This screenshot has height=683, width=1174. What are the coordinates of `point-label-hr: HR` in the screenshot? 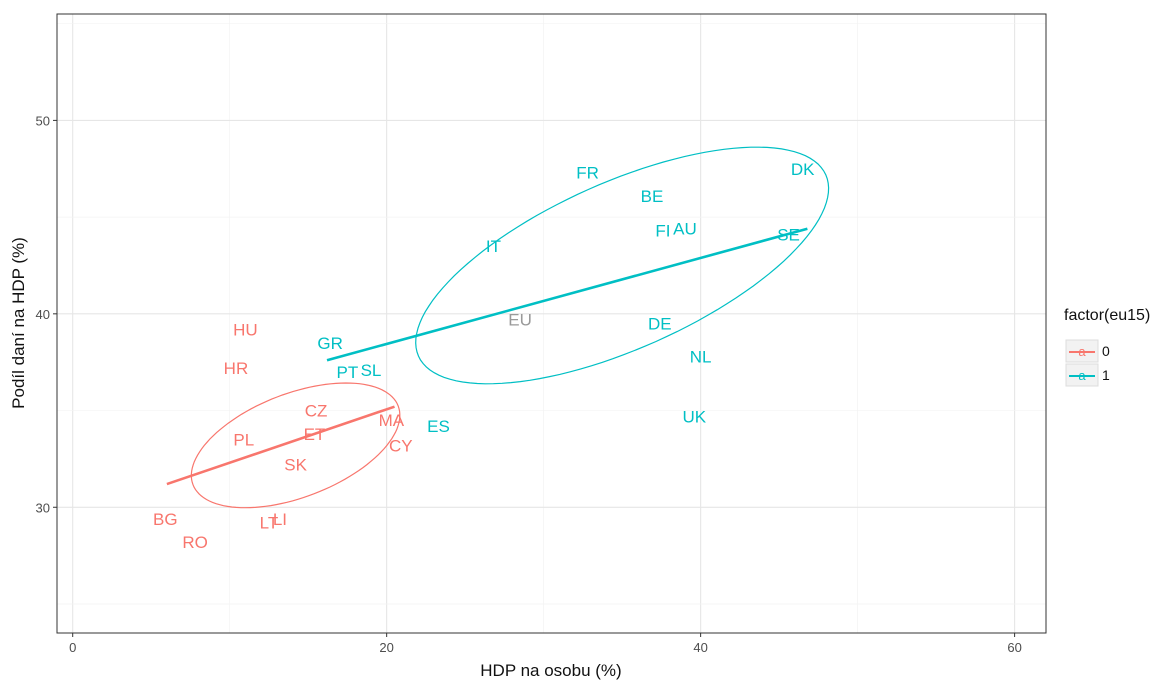 It's located at (236, 368).